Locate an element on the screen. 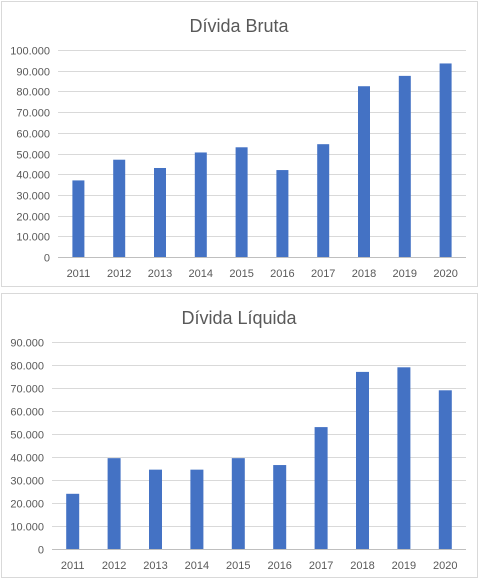 This screenshot has height=580, width=481. y-tick-label: 100.000 is located at coordinates (30, 52).